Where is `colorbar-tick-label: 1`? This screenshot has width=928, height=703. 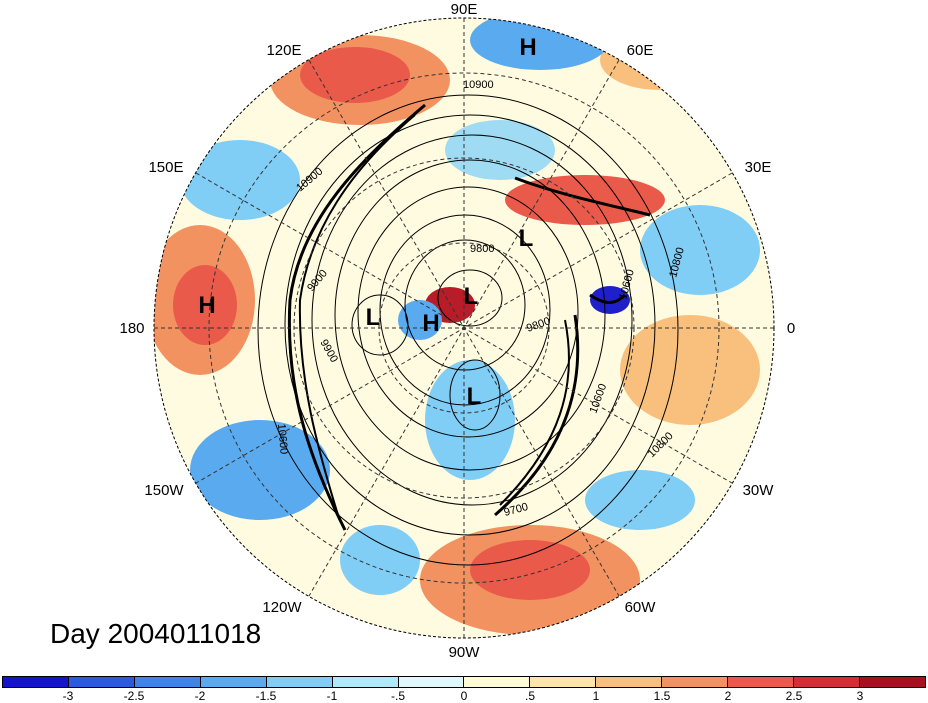 colorbar-tick-label: 1 is located at coordinates (596, 696).